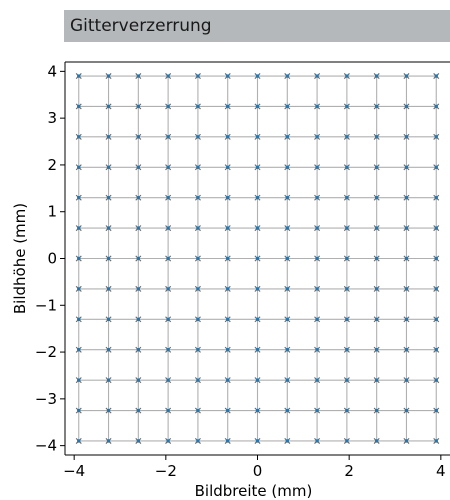 The height and width of the screenshot is (500, 450). What do you see at coordinates (74, 471) in the screenshot?
I see `x-tick-label: −4` at bounding box center [74, 471].